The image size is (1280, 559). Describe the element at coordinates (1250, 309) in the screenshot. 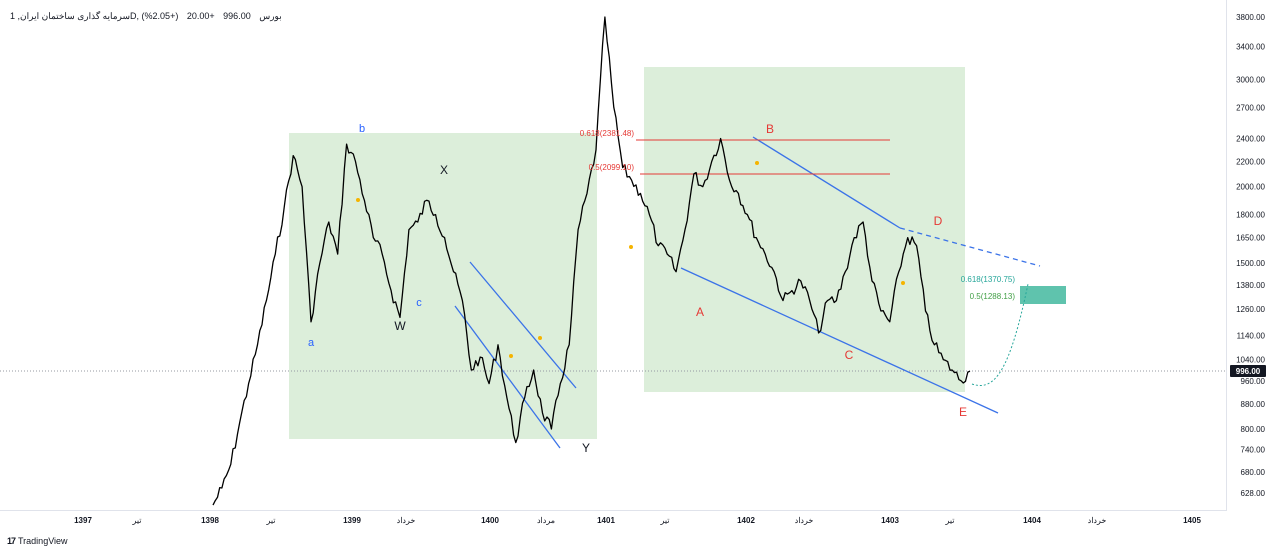

I see `y-tick-label-11: 1260.00` at that location.